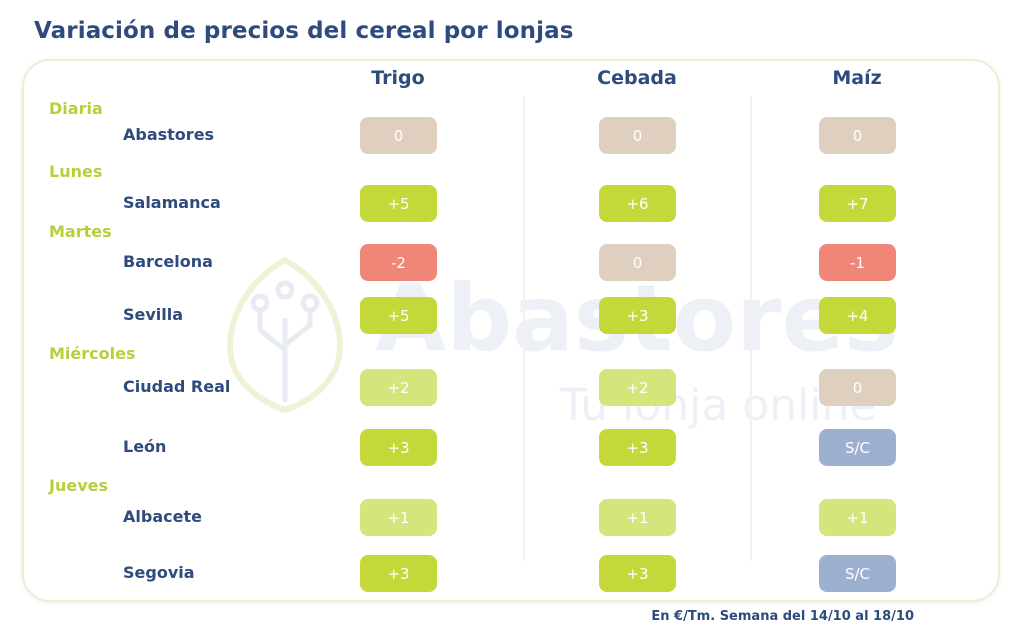 The image size is (1024, 640). Describe the element at coordinates (857, 78) in the screenshot. I see `column-header-maíz: Maíz` at that location.